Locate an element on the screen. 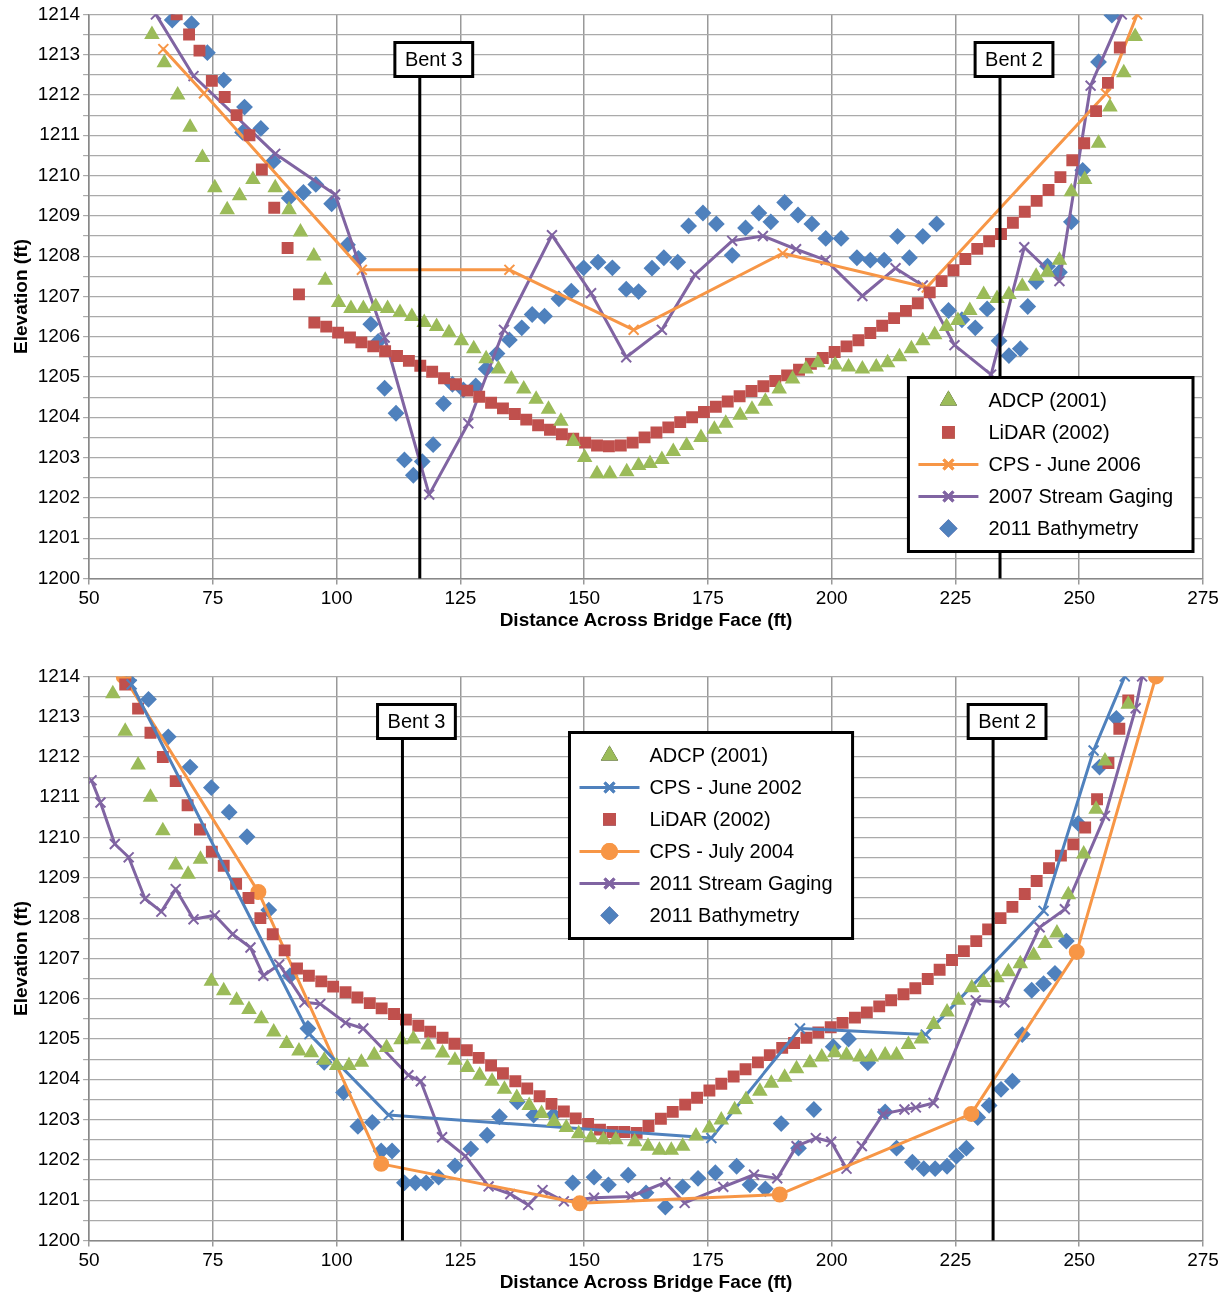 The height and width of the screenshot is (1302, 1231). legend-label: 2011 Stream Gaging is located at coordinates (741, 882).